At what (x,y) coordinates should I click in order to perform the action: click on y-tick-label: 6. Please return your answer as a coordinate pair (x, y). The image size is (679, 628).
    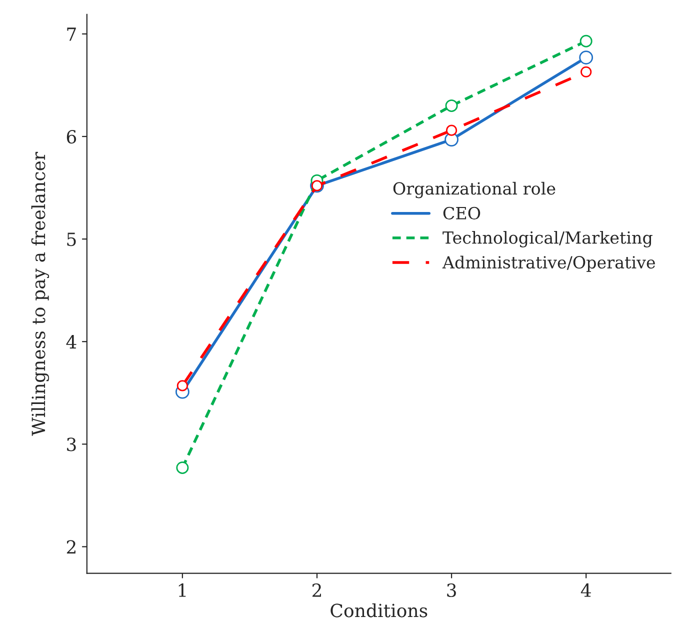
    Looking at the image, I should click on (71, 137).